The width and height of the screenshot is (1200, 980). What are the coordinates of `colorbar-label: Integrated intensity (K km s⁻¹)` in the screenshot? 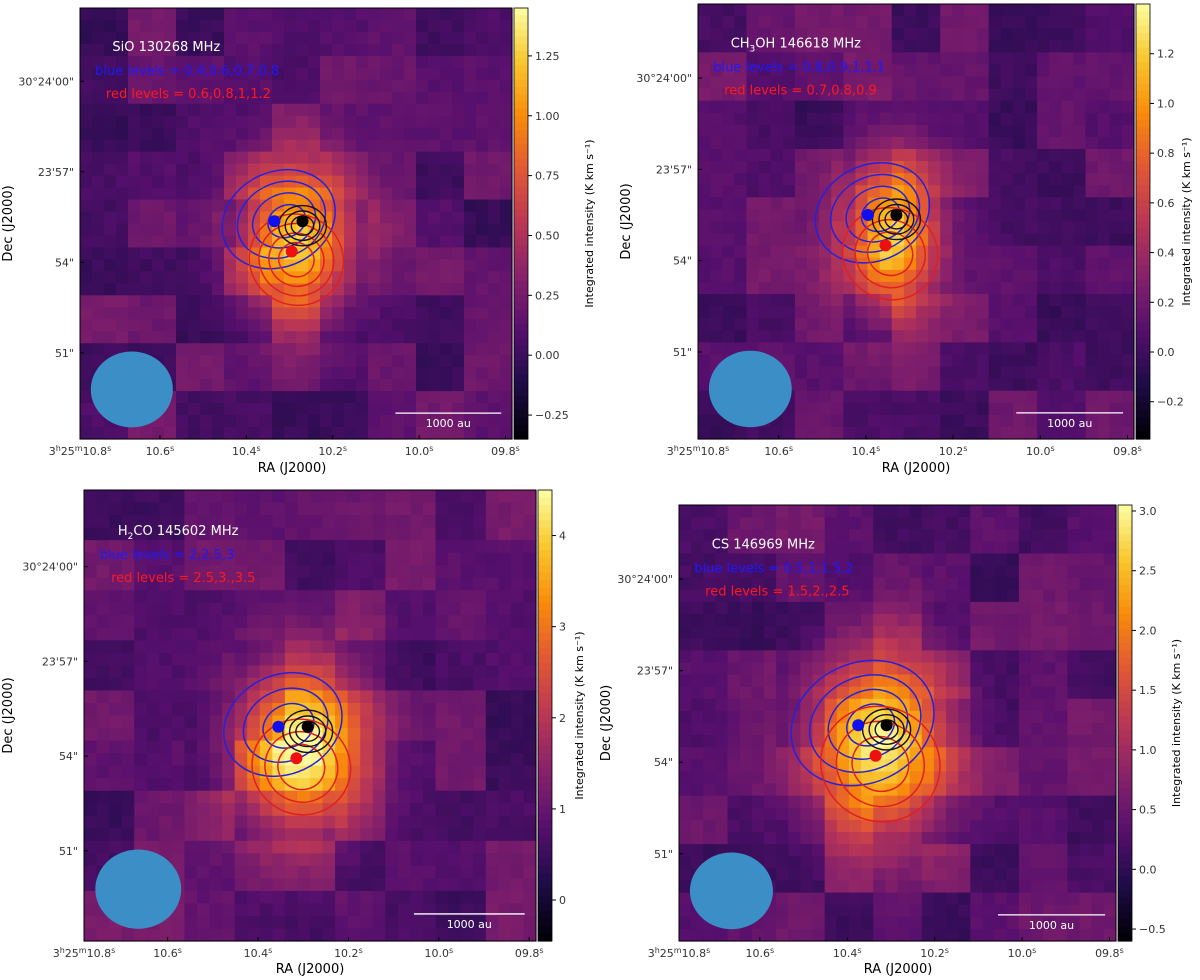 It's located at (589, 223).